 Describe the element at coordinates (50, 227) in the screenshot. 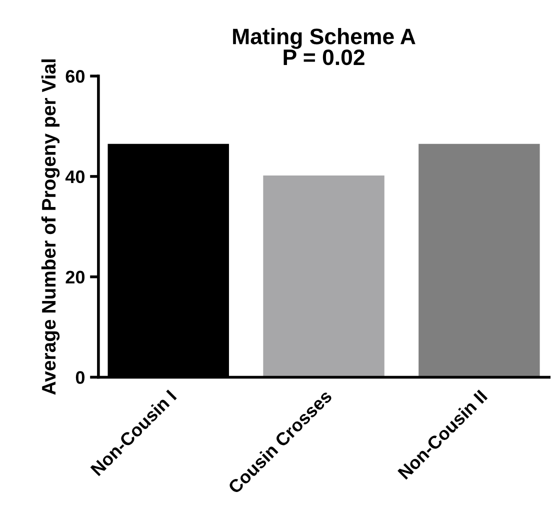

I see `y-axis-title: Average Number of Progeny per Vial` at that location.